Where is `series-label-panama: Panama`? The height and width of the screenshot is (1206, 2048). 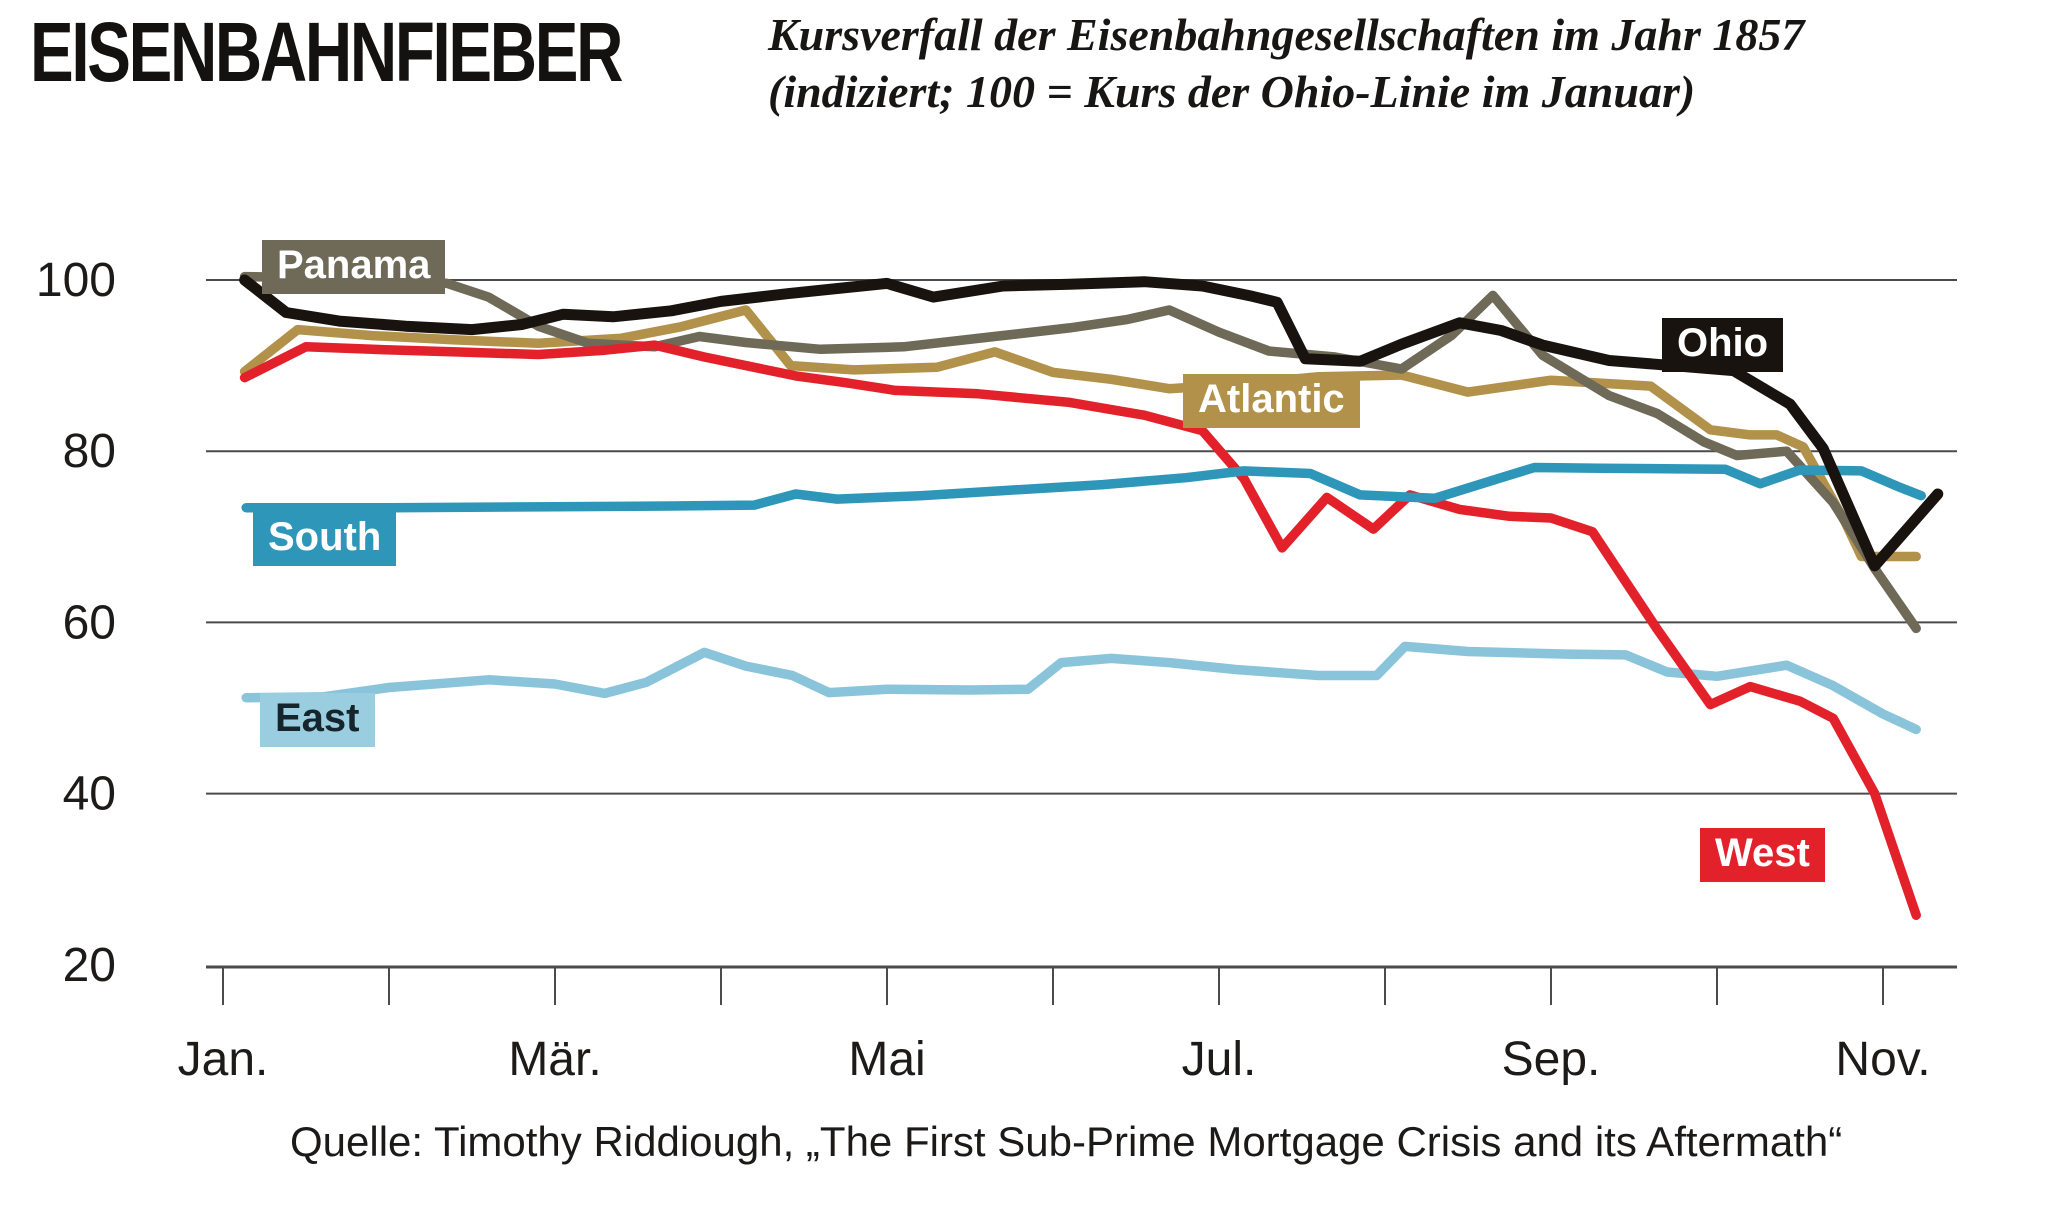 series-label-panama: Panama is located at coordinates (354, 267).